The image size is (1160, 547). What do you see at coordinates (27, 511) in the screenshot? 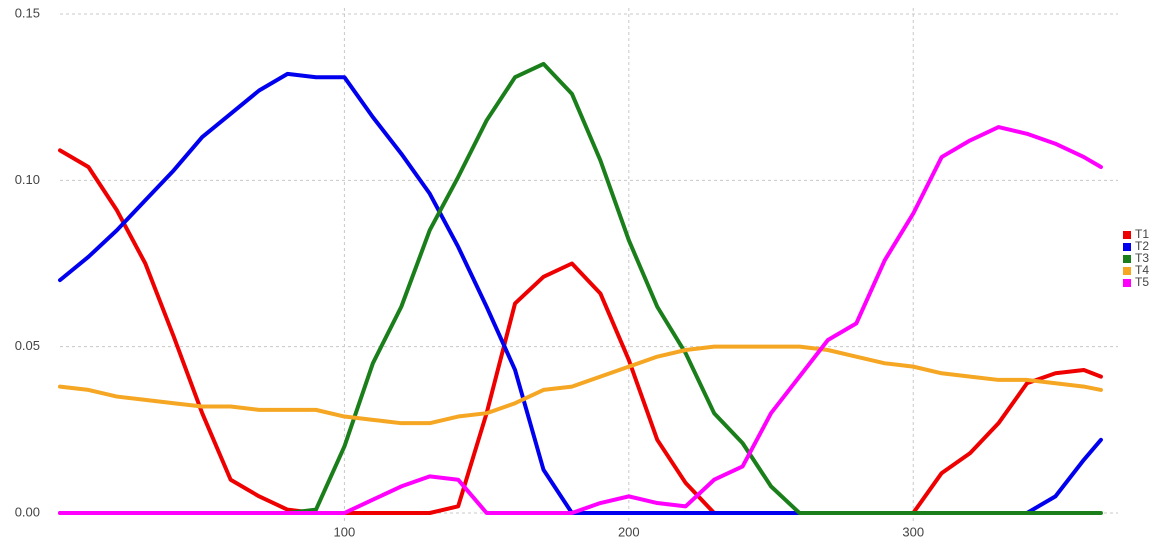
I see `y-tick-label: 0.00` at bounding box center [27, 511].